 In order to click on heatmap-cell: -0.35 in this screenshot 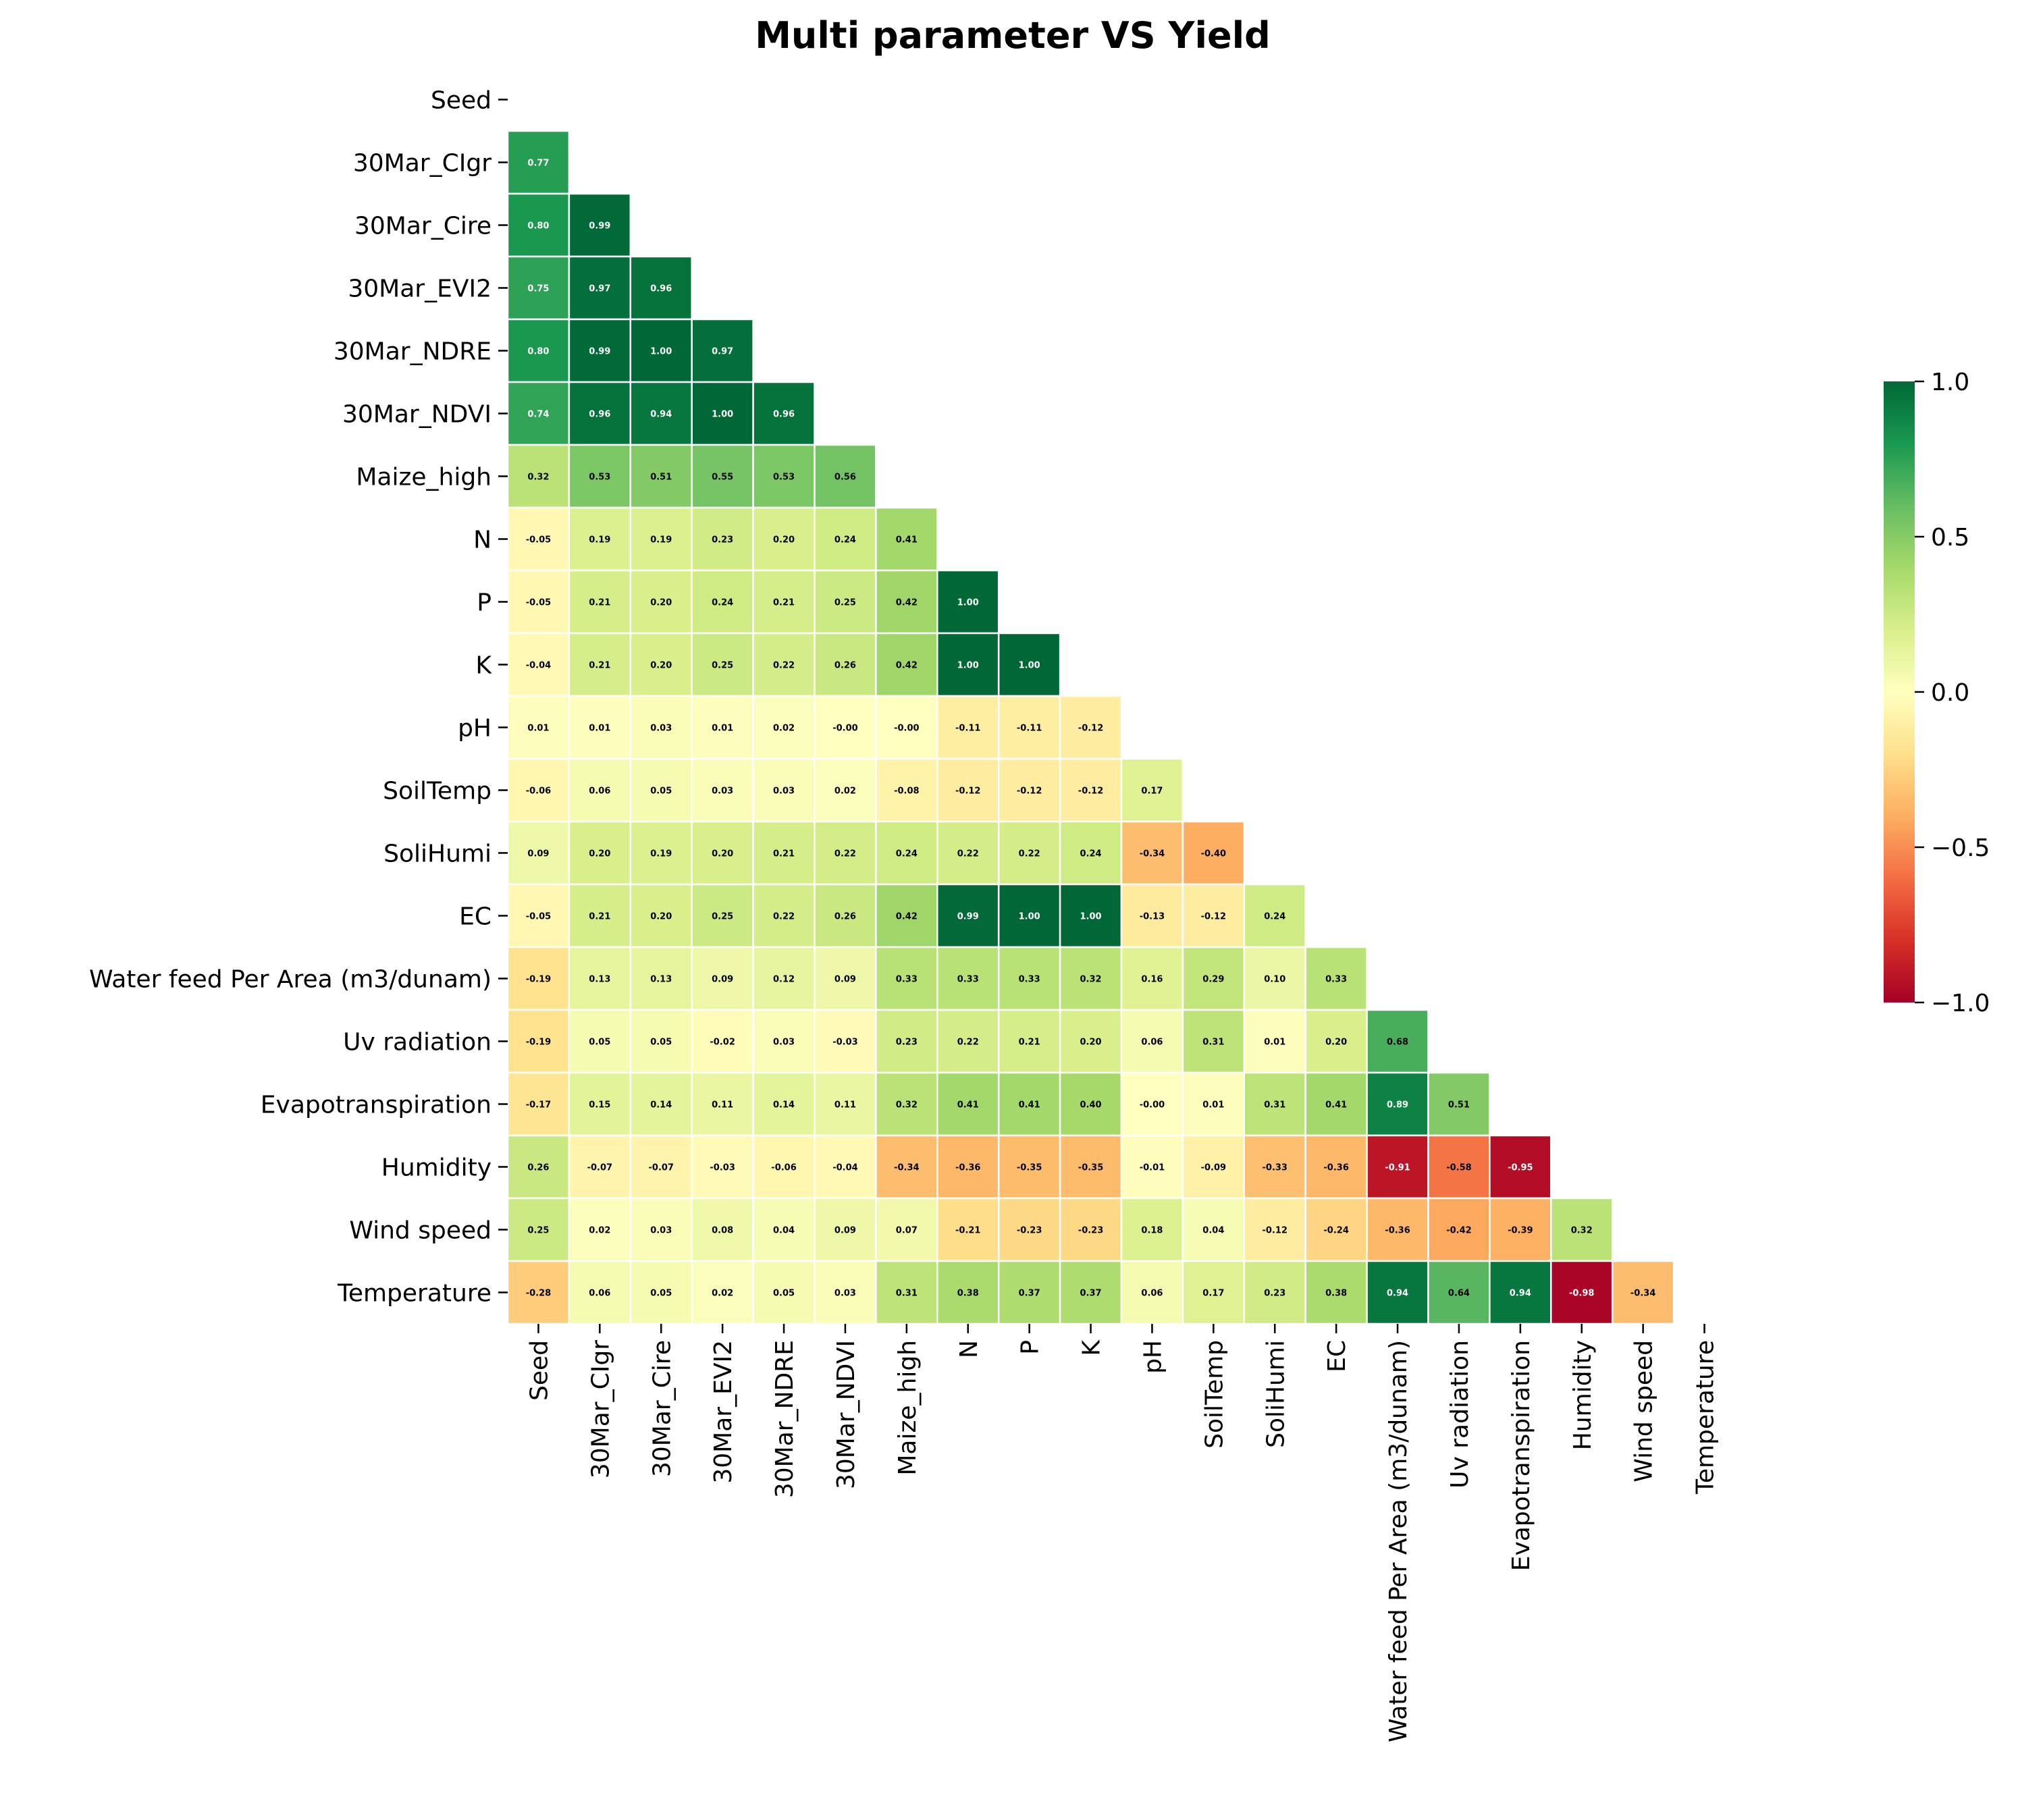, I will do `click(1091, 1167)`.